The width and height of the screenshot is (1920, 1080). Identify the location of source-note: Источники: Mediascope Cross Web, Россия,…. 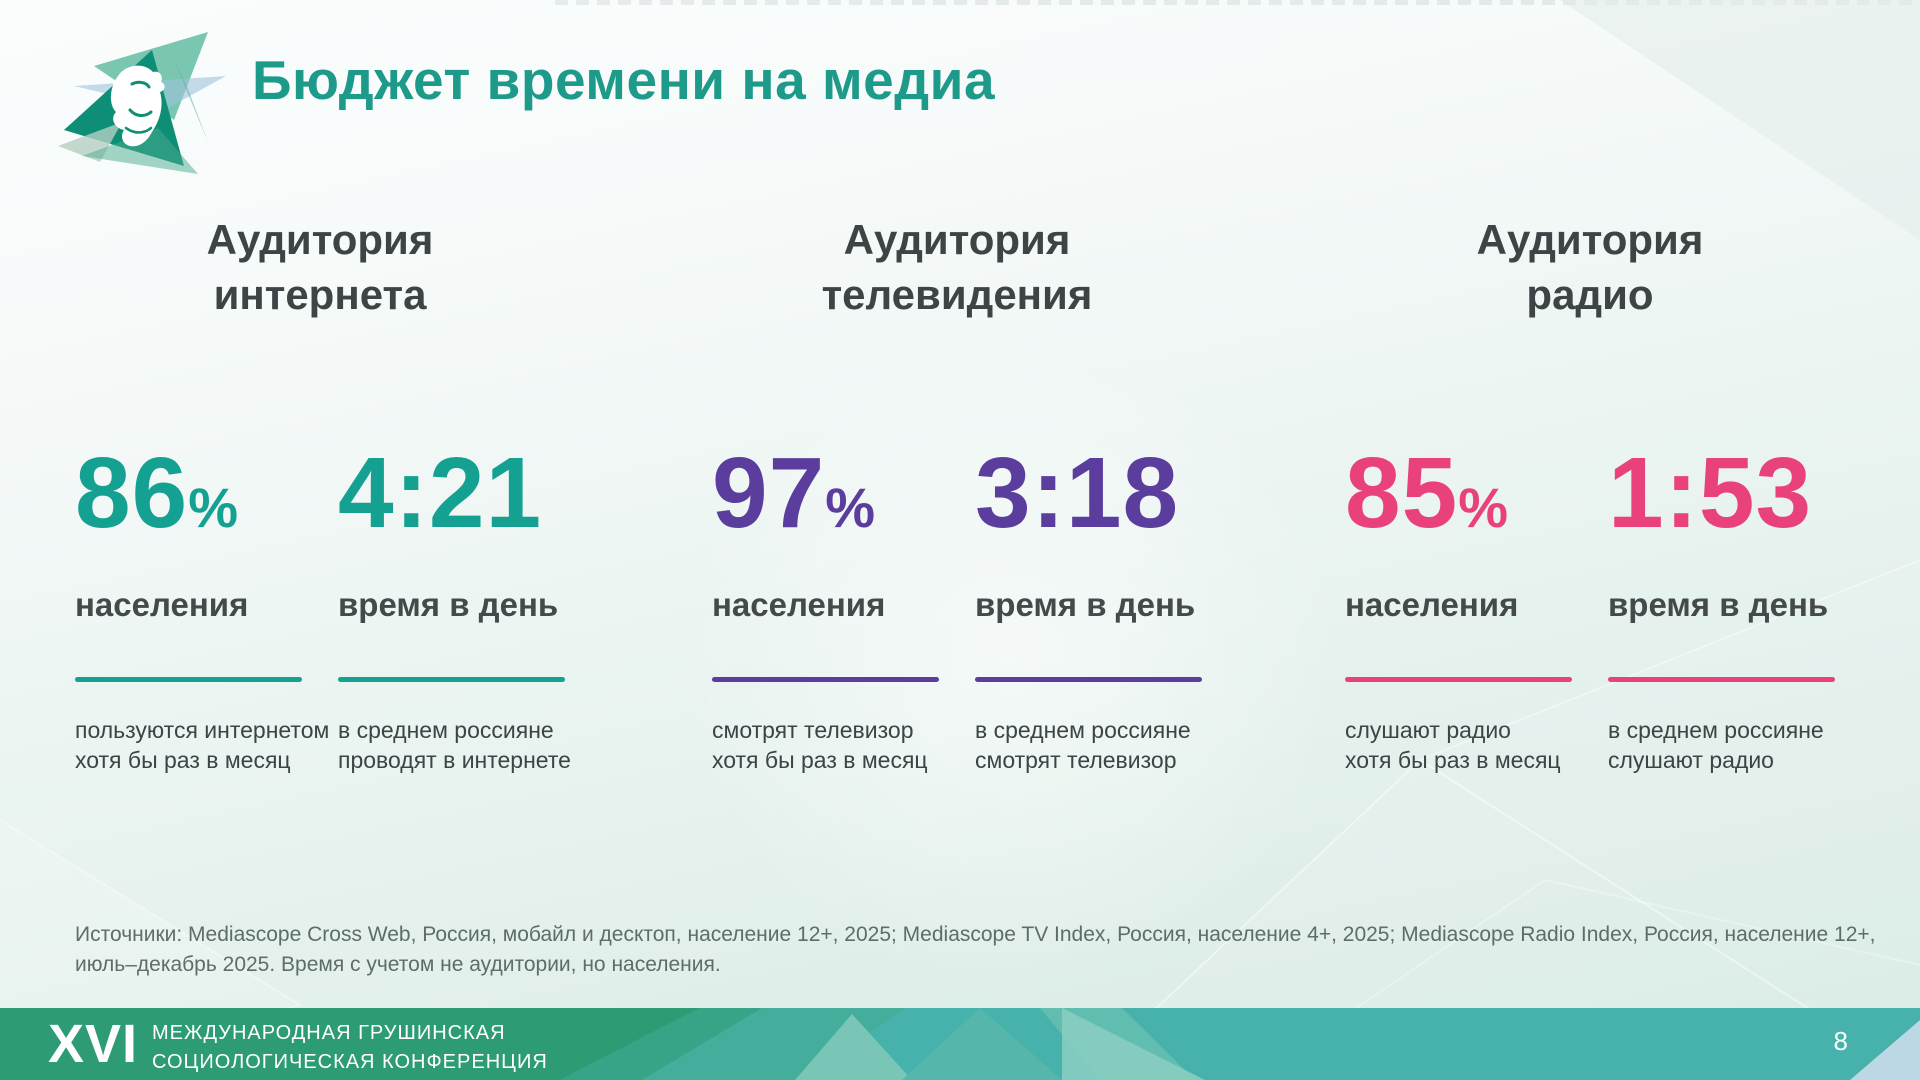
(975, 950).